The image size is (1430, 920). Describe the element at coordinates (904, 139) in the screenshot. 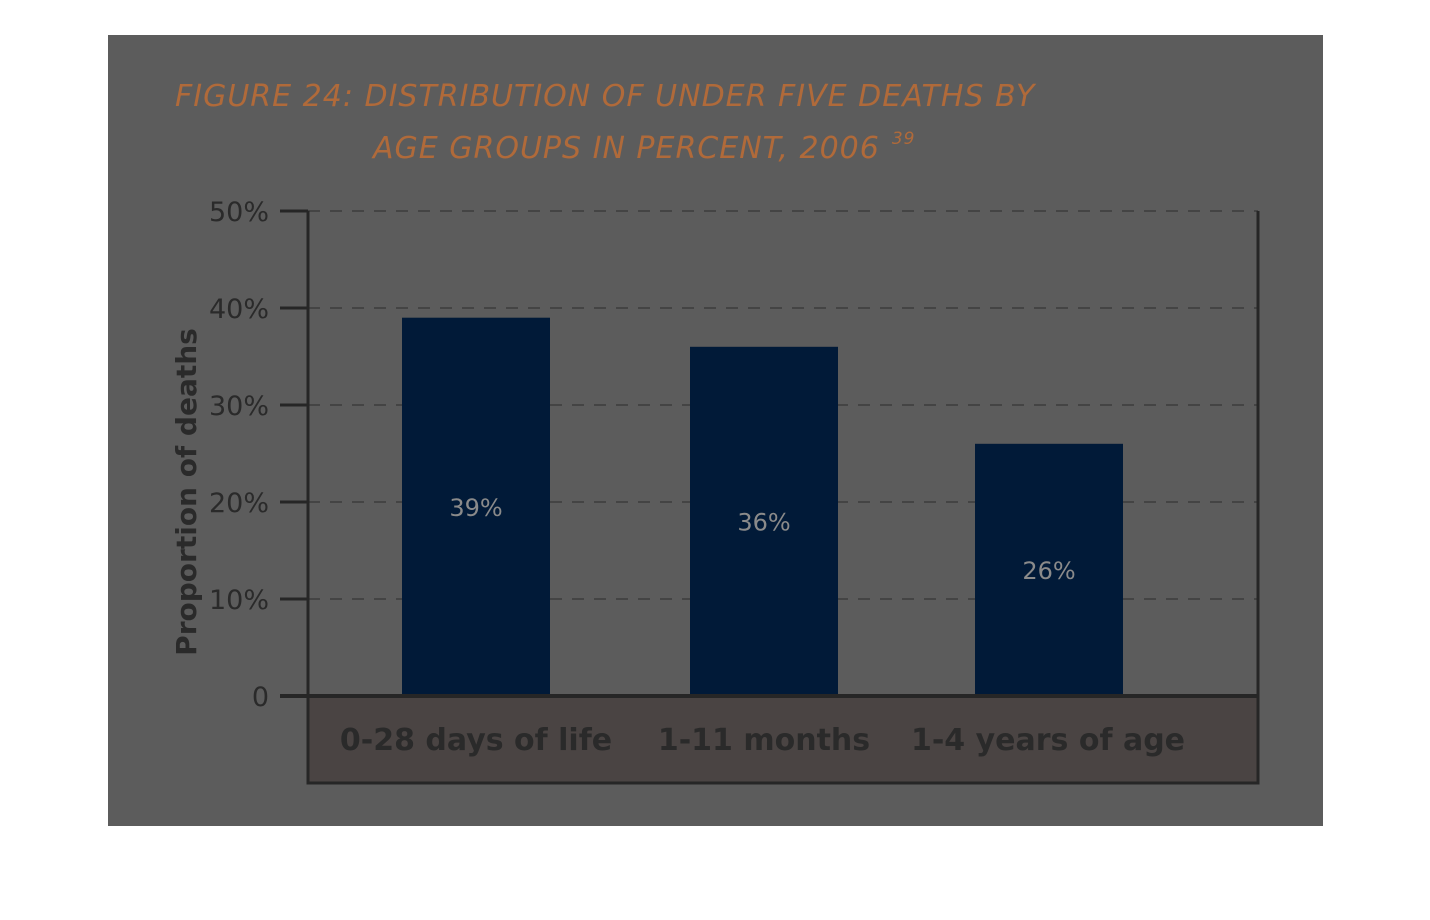

I see `chart-title-superscript: 39` at that location.